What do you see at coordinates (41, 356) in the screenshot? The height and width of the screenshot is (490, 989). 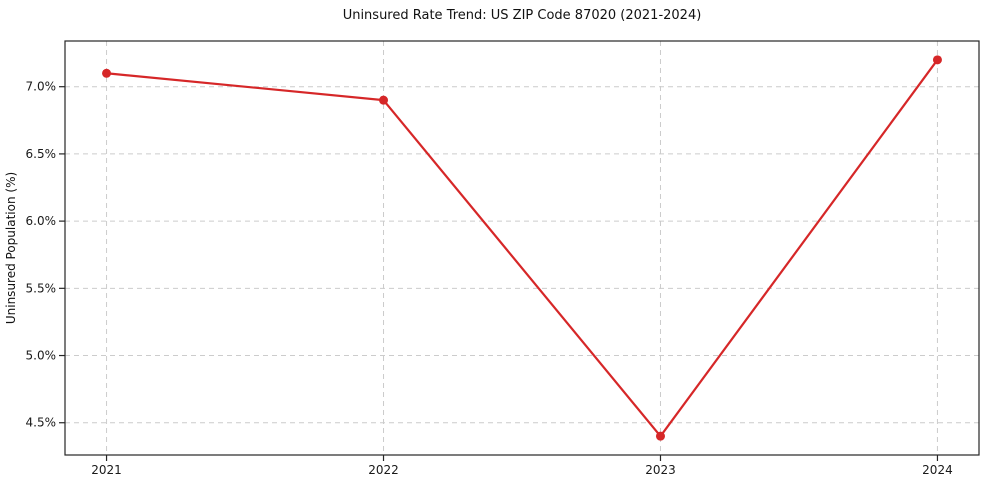 I see `y-tick-label: 5.0%` at bounding box center [41, 356].